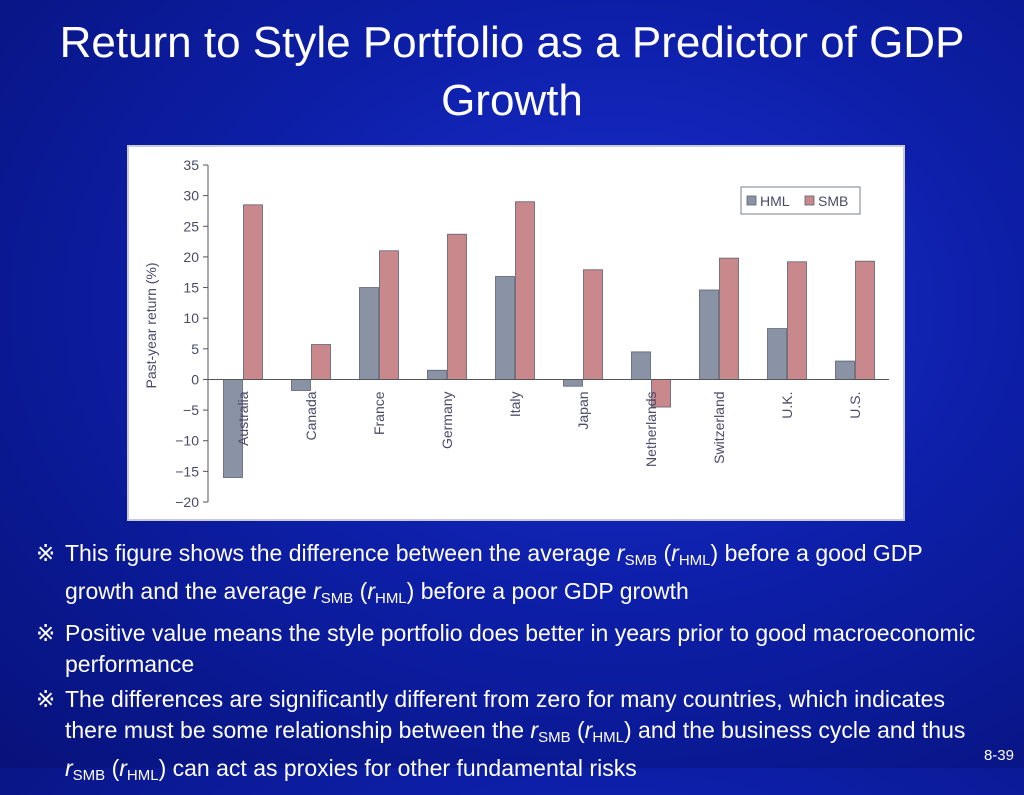 The width and height of the screenshot is (1024, 795). I want to click on legend-swatch-smb, so click(809, 200).